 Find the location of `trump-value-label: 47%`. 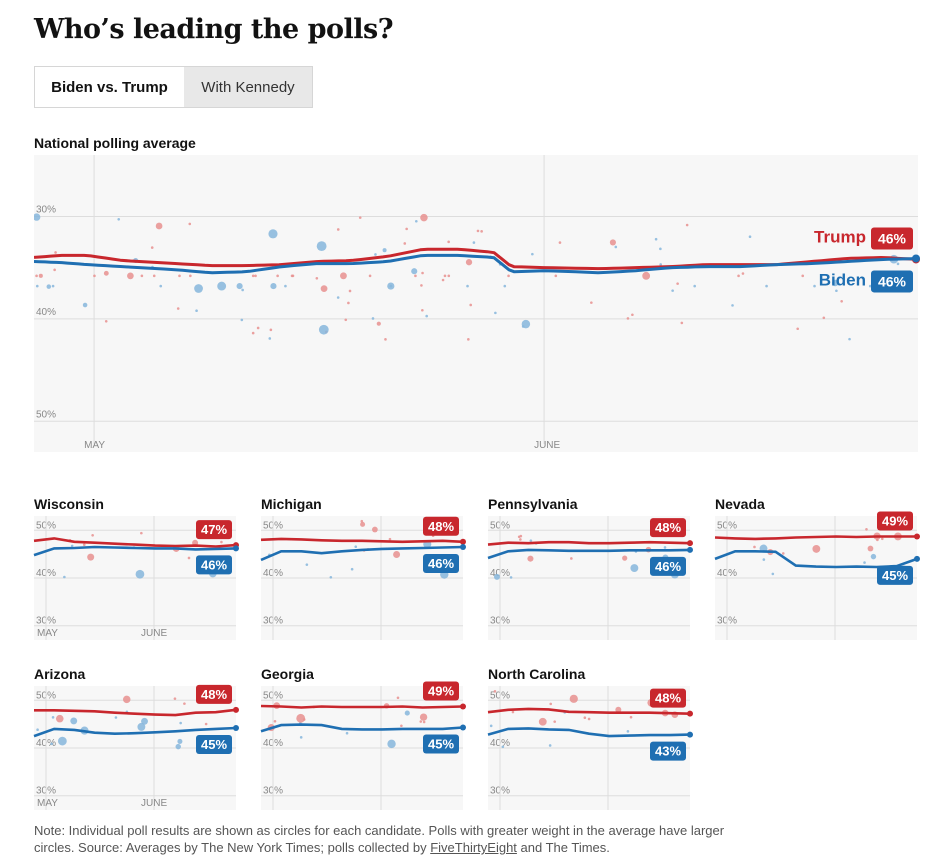

trump-value-label: 47% is located at coordinates (214, 529).